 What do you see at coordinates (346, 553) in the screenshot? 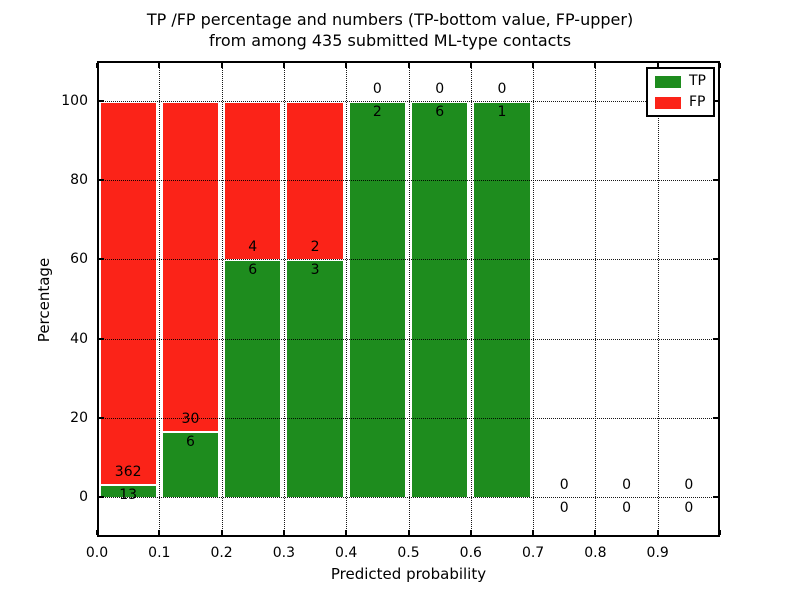
I see `x-tick-label-0.4: 0.4` at bounding box center [346, 553].